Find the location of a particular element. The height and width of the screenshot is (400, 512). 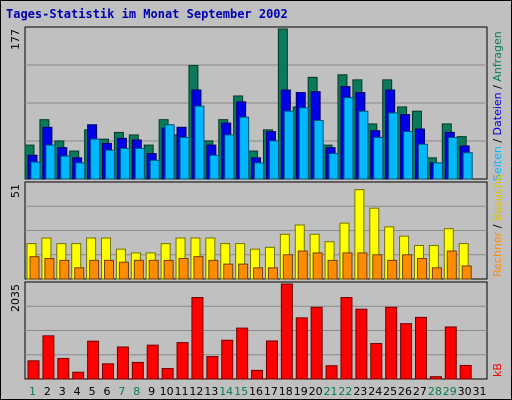

ymax-label-middle: 51 is located at coordinates (15, 191).